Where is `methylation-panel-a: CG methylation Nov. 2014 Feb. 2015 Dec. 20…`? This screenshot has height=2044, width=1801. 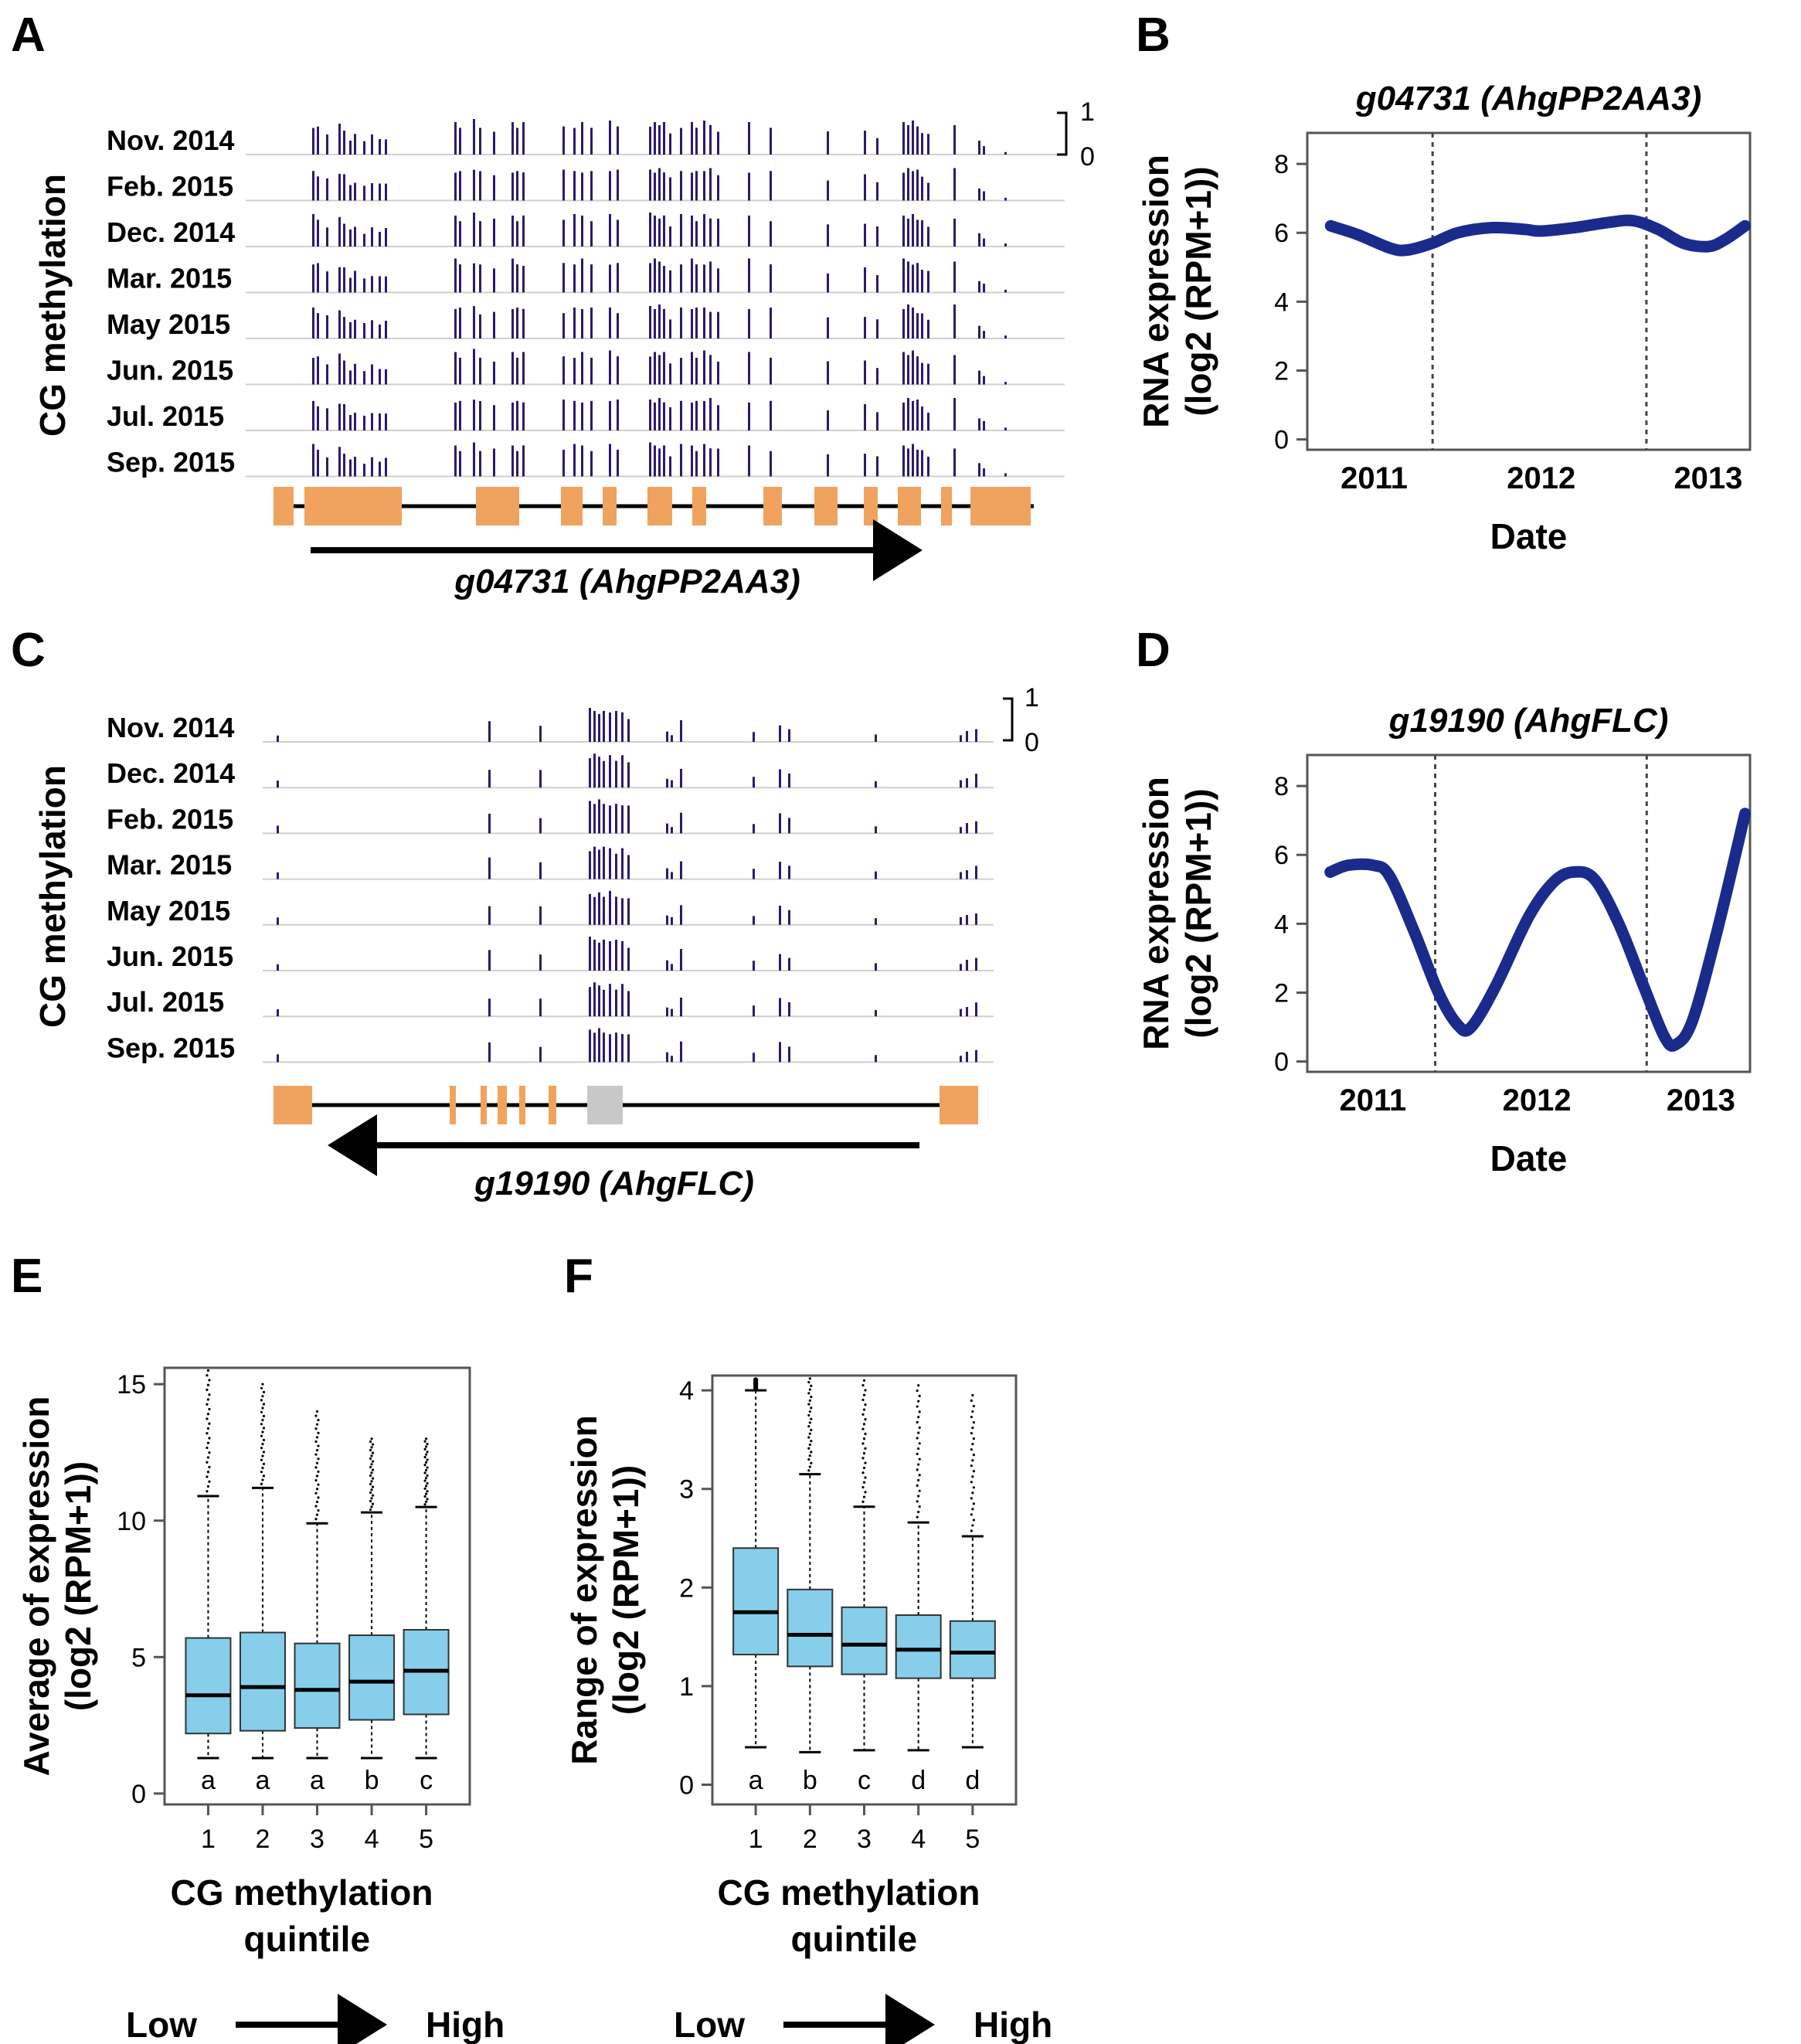 methylation-panel-a: CG methylation Nov. 2014 Feb. 2015 Dec. 20… is located at coordinates (563, 348).